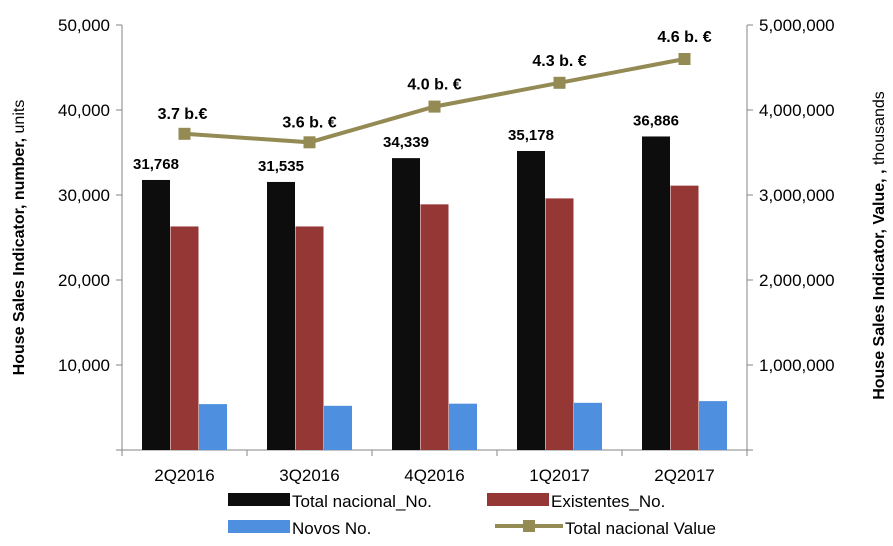 The image size is (893, 546). What do you see at coordinates (406, 142) in the screenshot?
I see `bar-data-label: 34,339` at bounding box center [406, 142].